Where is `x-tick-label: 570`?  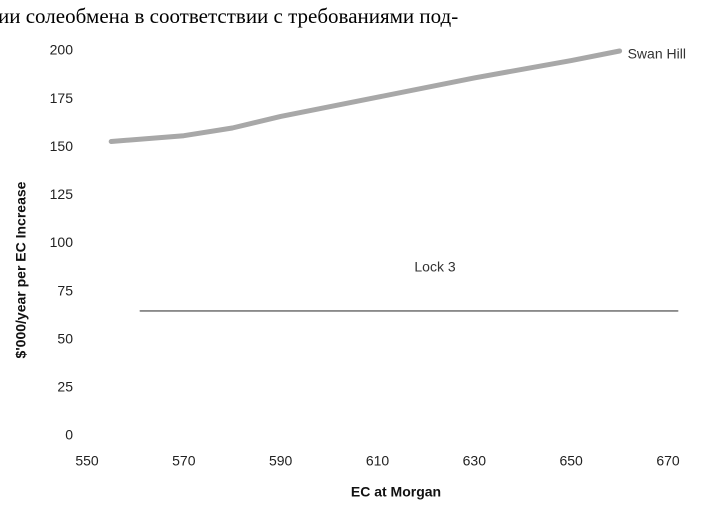 x-tick-label: 570 is located at coordinates (184, 461).